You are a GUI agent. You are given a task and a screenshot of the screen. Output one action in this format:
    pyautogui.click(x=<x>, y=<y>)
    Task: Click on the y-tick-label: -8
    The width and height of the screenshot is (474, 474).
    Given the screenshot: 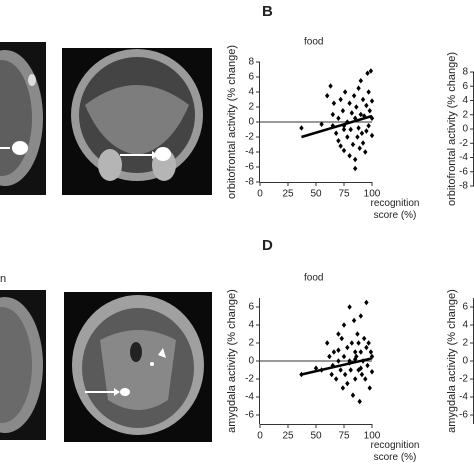 What is the action you would take?
    pyautogui.click(x=249, y=182)
    